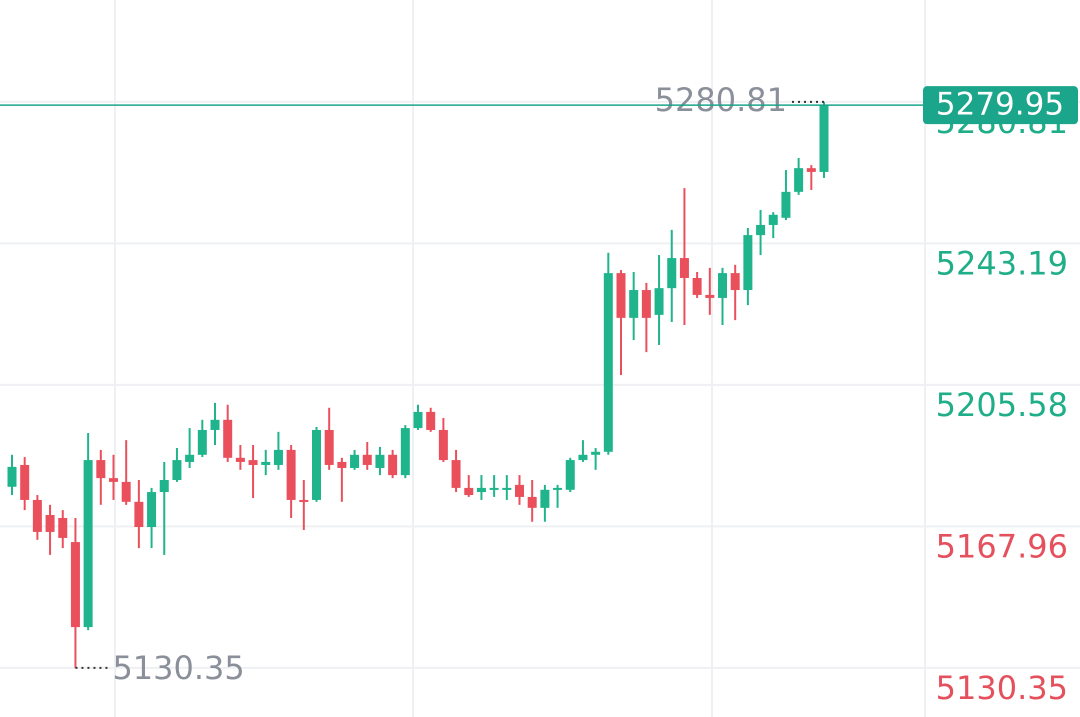 This screenshot has height=717, width=1080. I want to click on last-price-badge, so click(1000, 105).